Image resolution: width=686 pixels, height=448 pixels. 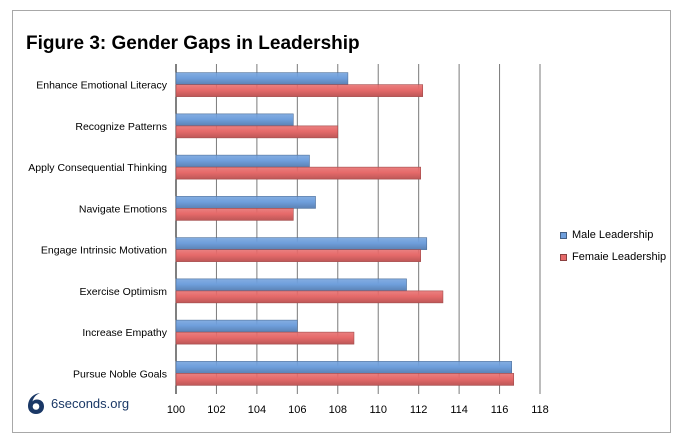 What do you see at coordinates (216, 410) in the screenshot?
I see `x-tick-label-102: 102` at bounding box center [216, 410].